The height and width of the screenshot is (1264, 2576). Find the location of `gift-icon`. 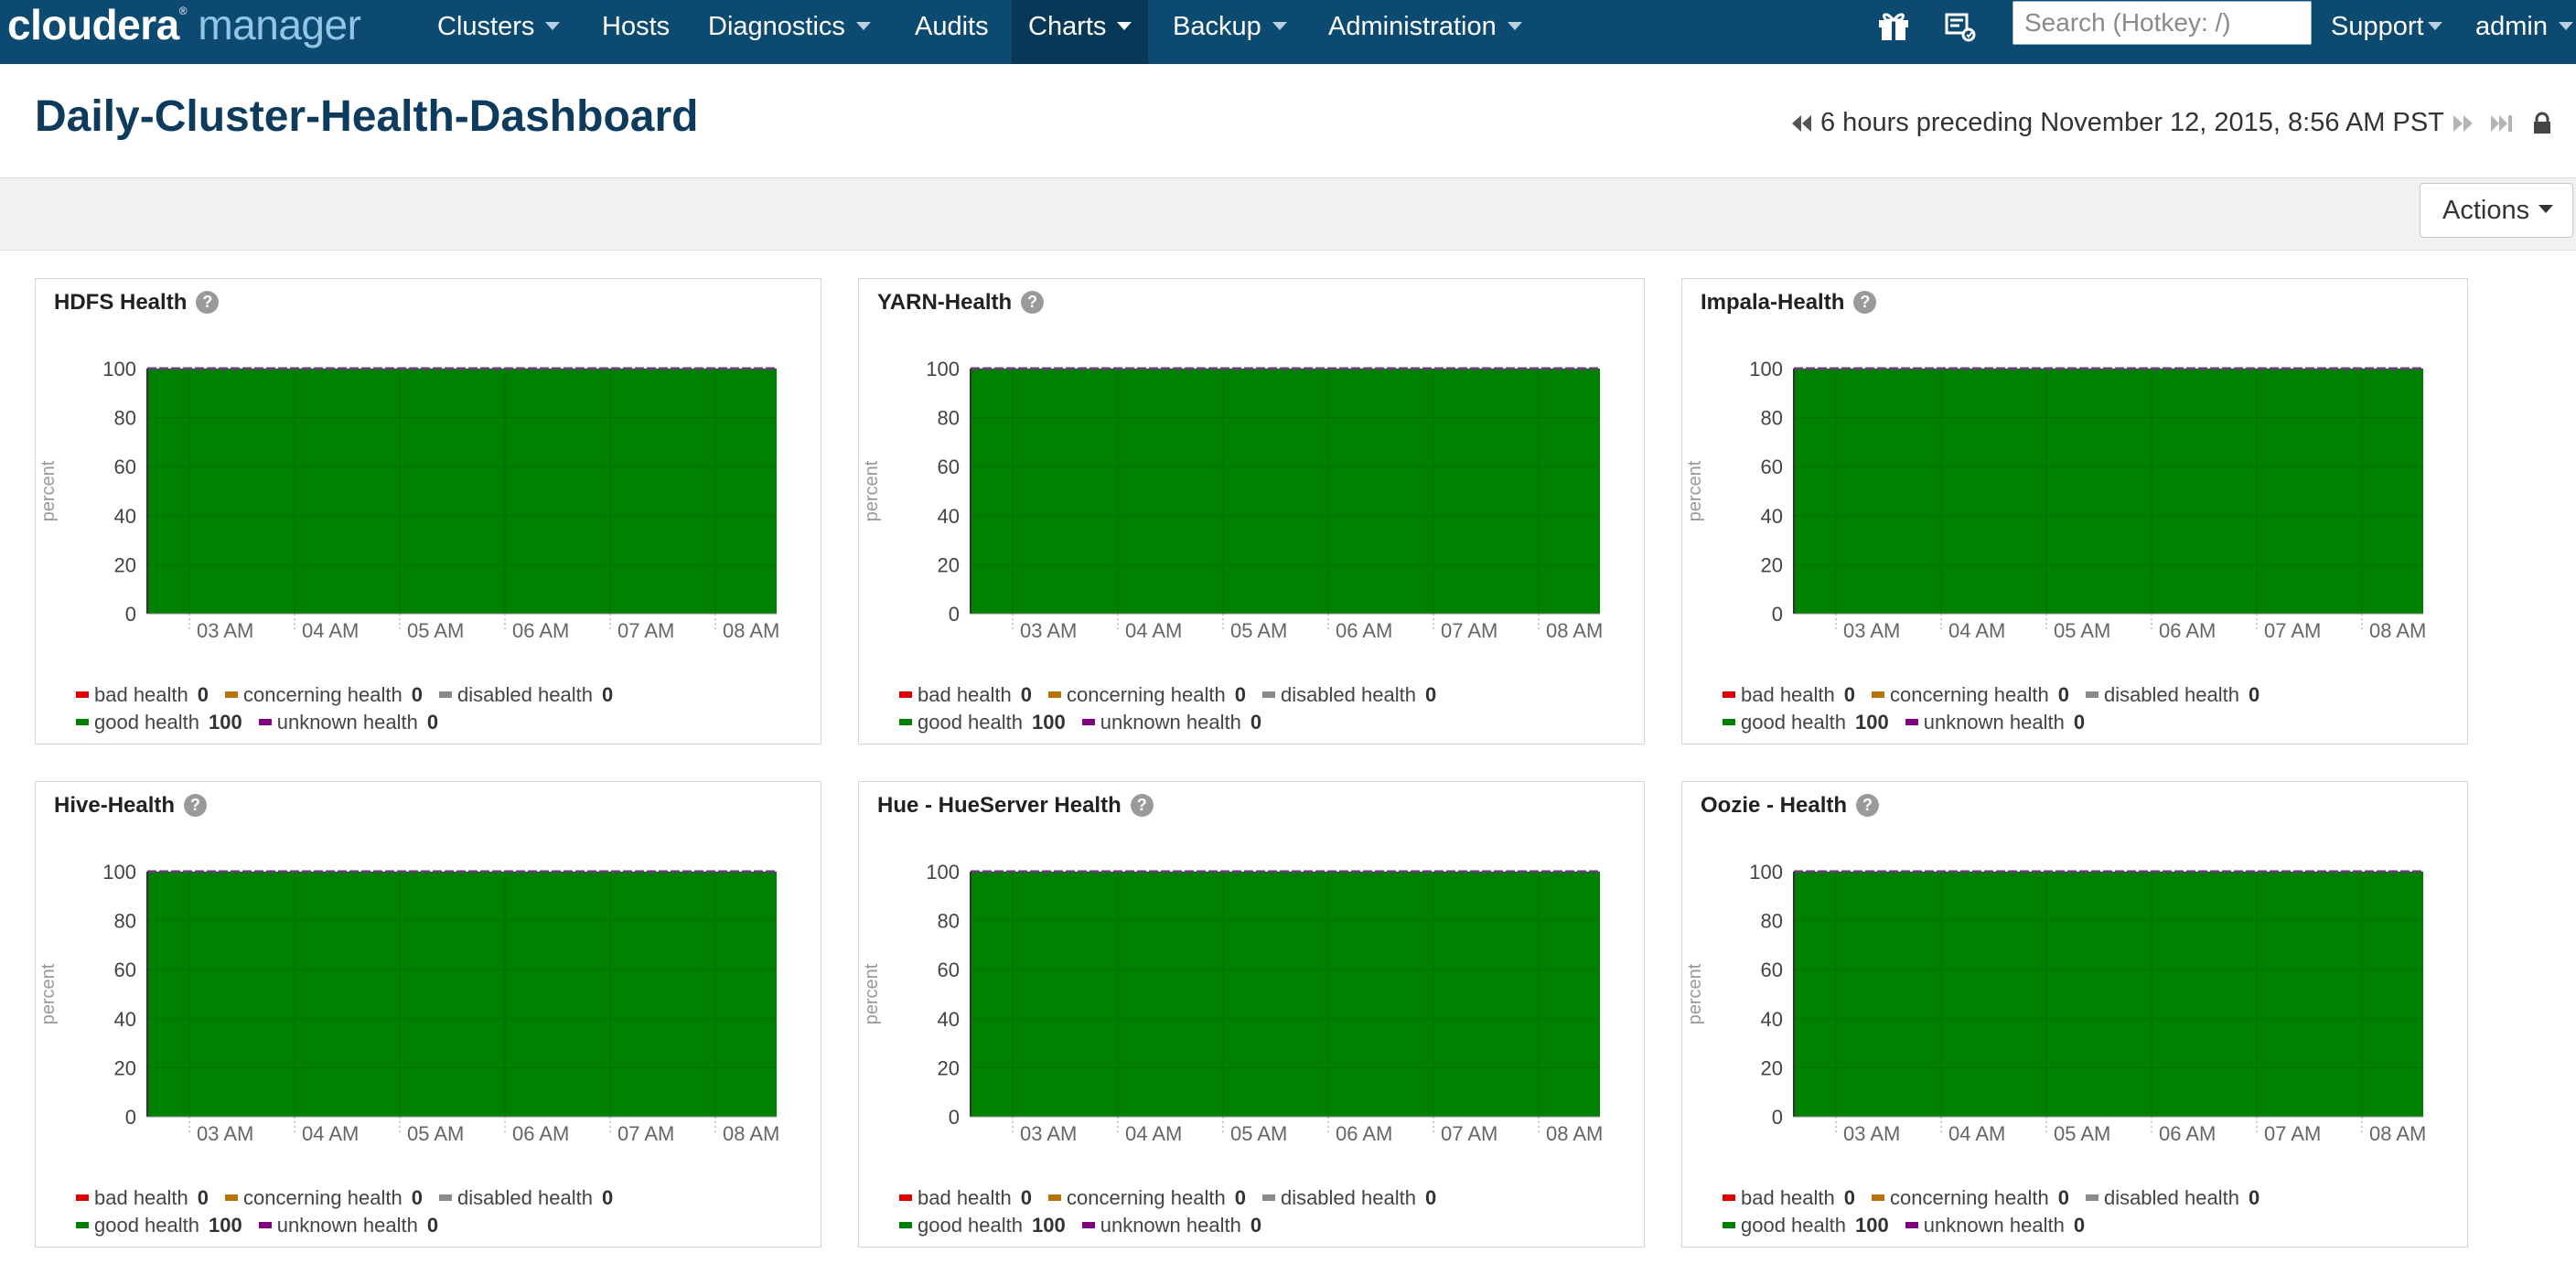

gift-icon is located at coordinates (1894, 26).